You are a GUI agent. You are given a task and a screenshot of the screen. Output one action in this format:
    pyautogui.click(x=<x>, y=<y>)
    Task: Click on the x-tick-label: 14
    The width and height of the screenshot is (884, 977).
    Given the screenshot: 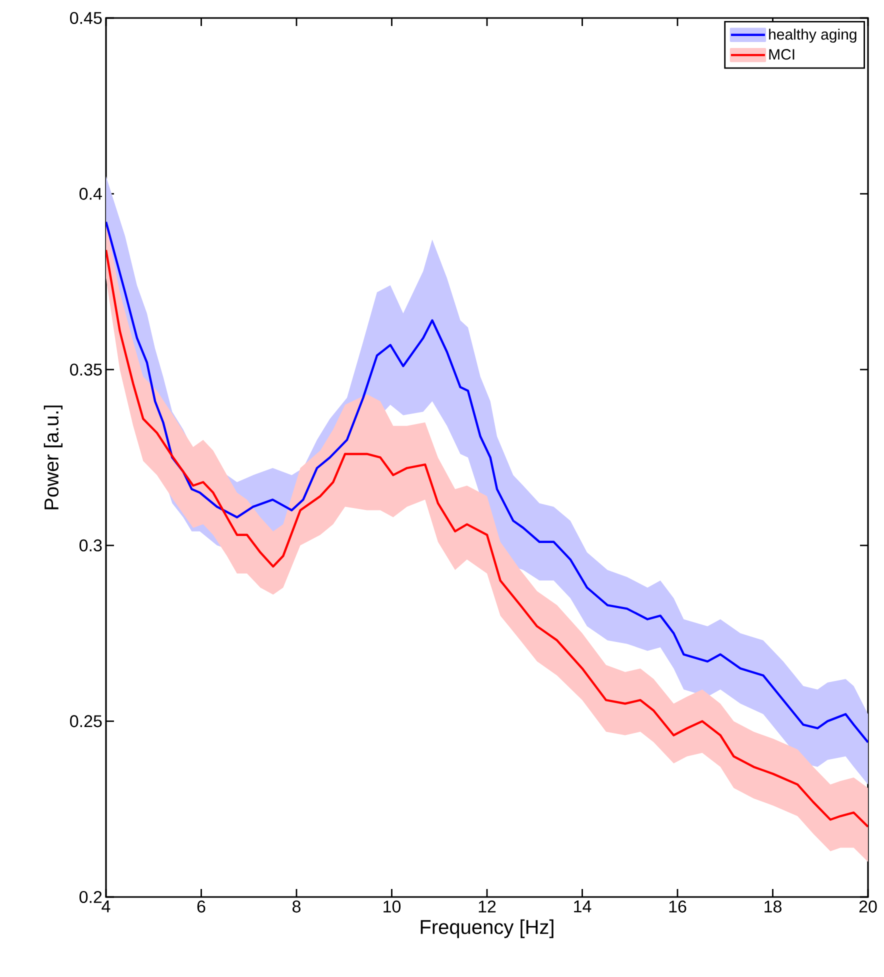 What is the action you would take?
    pyautogui.click(x=583, y=906)
    